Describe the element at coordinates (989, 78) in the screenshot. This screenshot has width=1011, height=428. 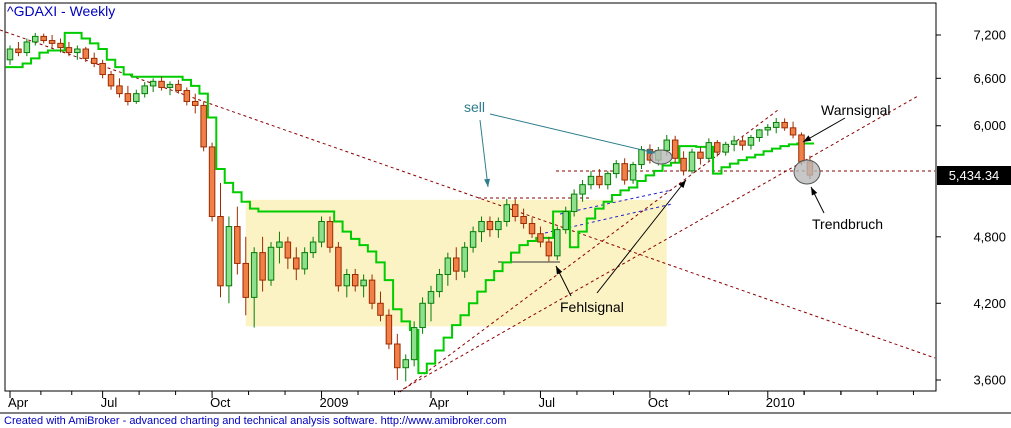
I see `y-axis-label: 6,600` at that location.